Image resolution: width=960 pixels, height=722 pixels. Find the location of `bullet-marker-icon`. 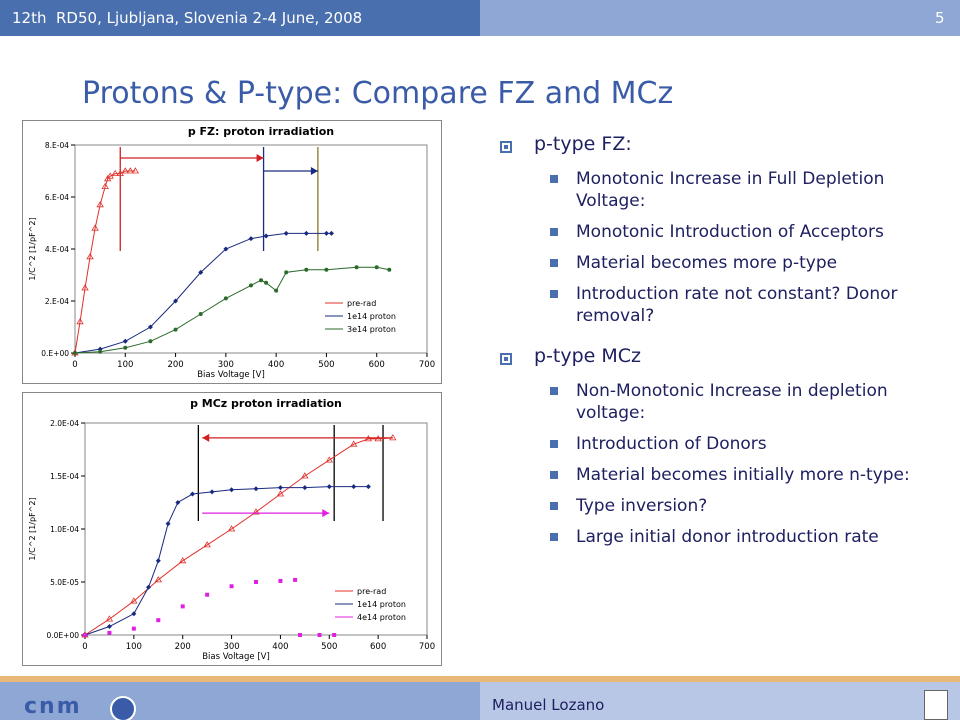

bullet-marker-icon is located at coordinates (506, 147).